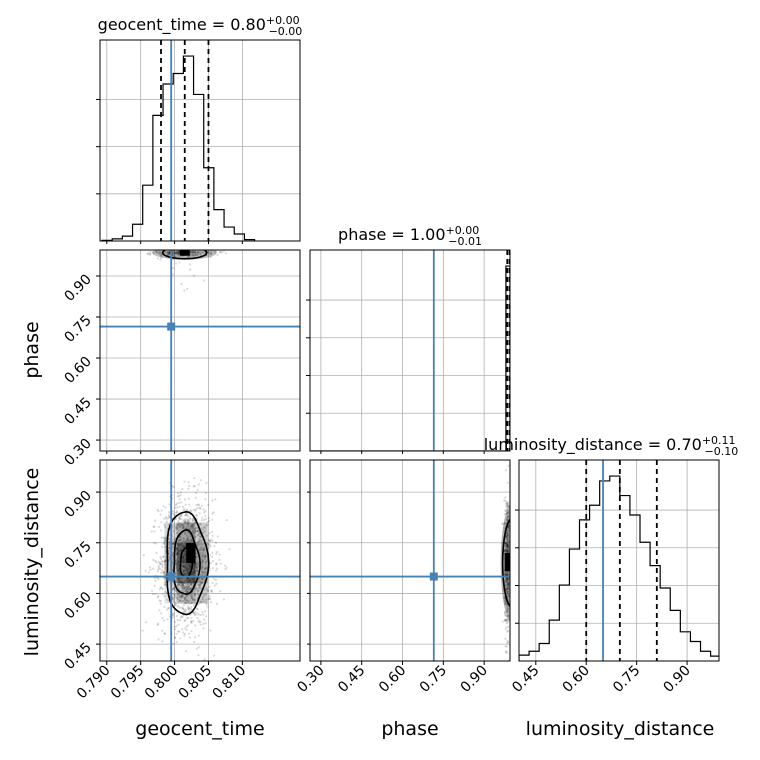 The image size is (760, 760). I want to click on panel-title-phase: phase = 1.00+0.00 −0.01, so click(410, 236).